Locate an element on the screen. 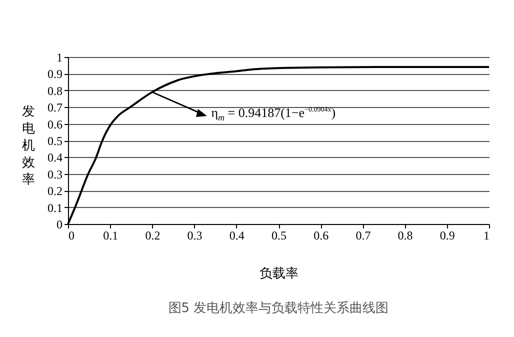  x-tick-label: 0.5 is located at coordinates (279, 235).